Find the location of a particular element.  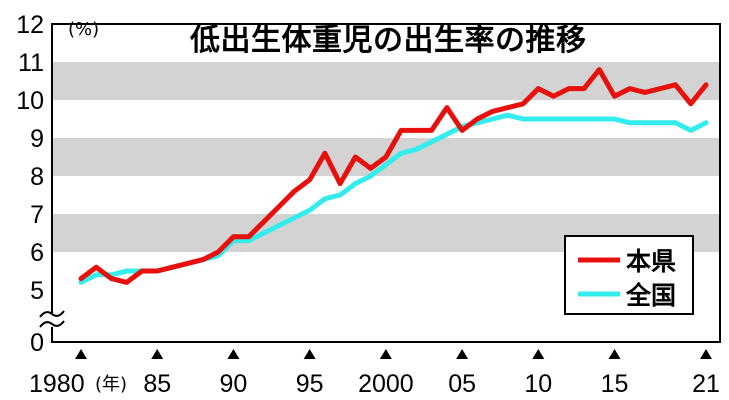

y-tick-label: 9 is located at coordinates (37, 139).